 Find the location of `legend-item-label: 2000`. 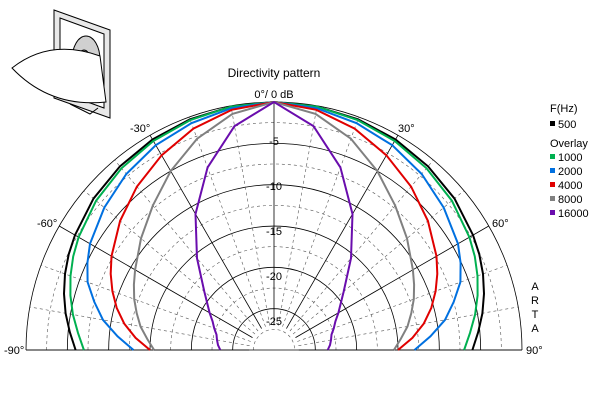

legend-item-label: 2000 is located at coordinates (570, 172).